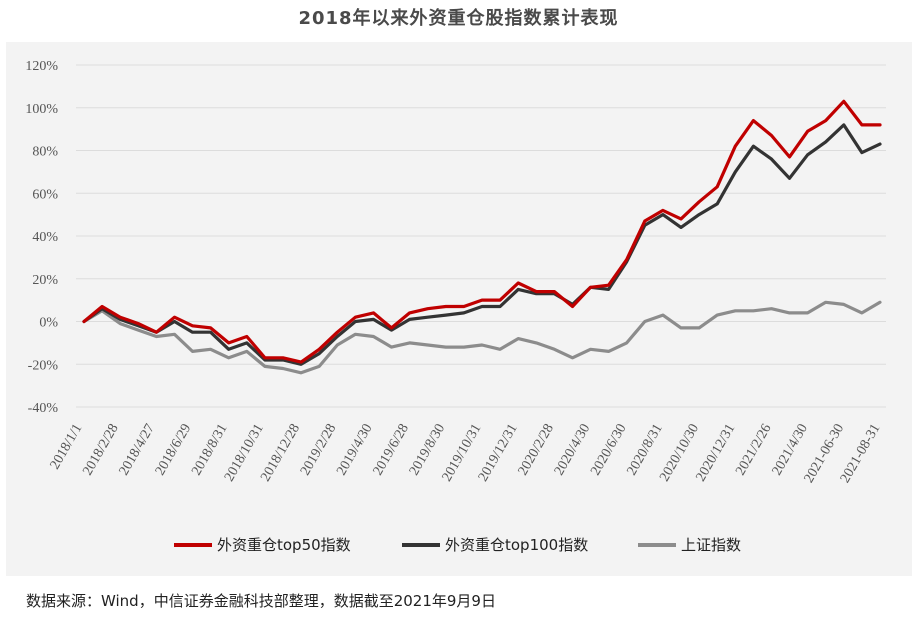 The height and width of the screenshot is (617, 917). Describe the element at coordinates (41, 109) in the screenshot. I see `y-tick-label: 100%` at that location.